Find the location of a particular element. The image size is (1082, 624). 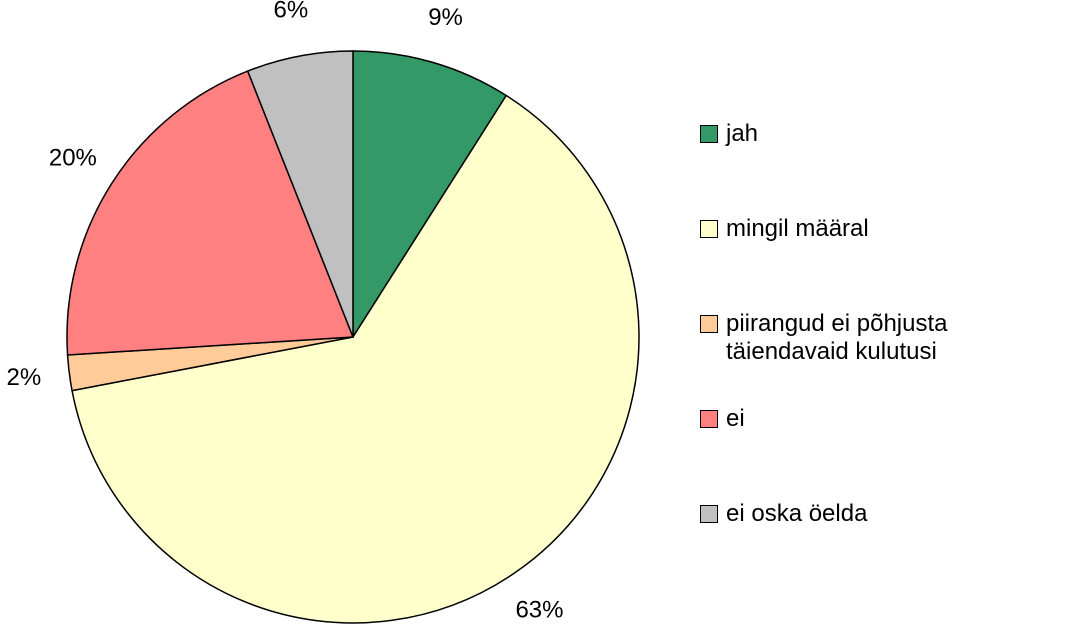

legend-item: ei is located at coordinates (885, 452).